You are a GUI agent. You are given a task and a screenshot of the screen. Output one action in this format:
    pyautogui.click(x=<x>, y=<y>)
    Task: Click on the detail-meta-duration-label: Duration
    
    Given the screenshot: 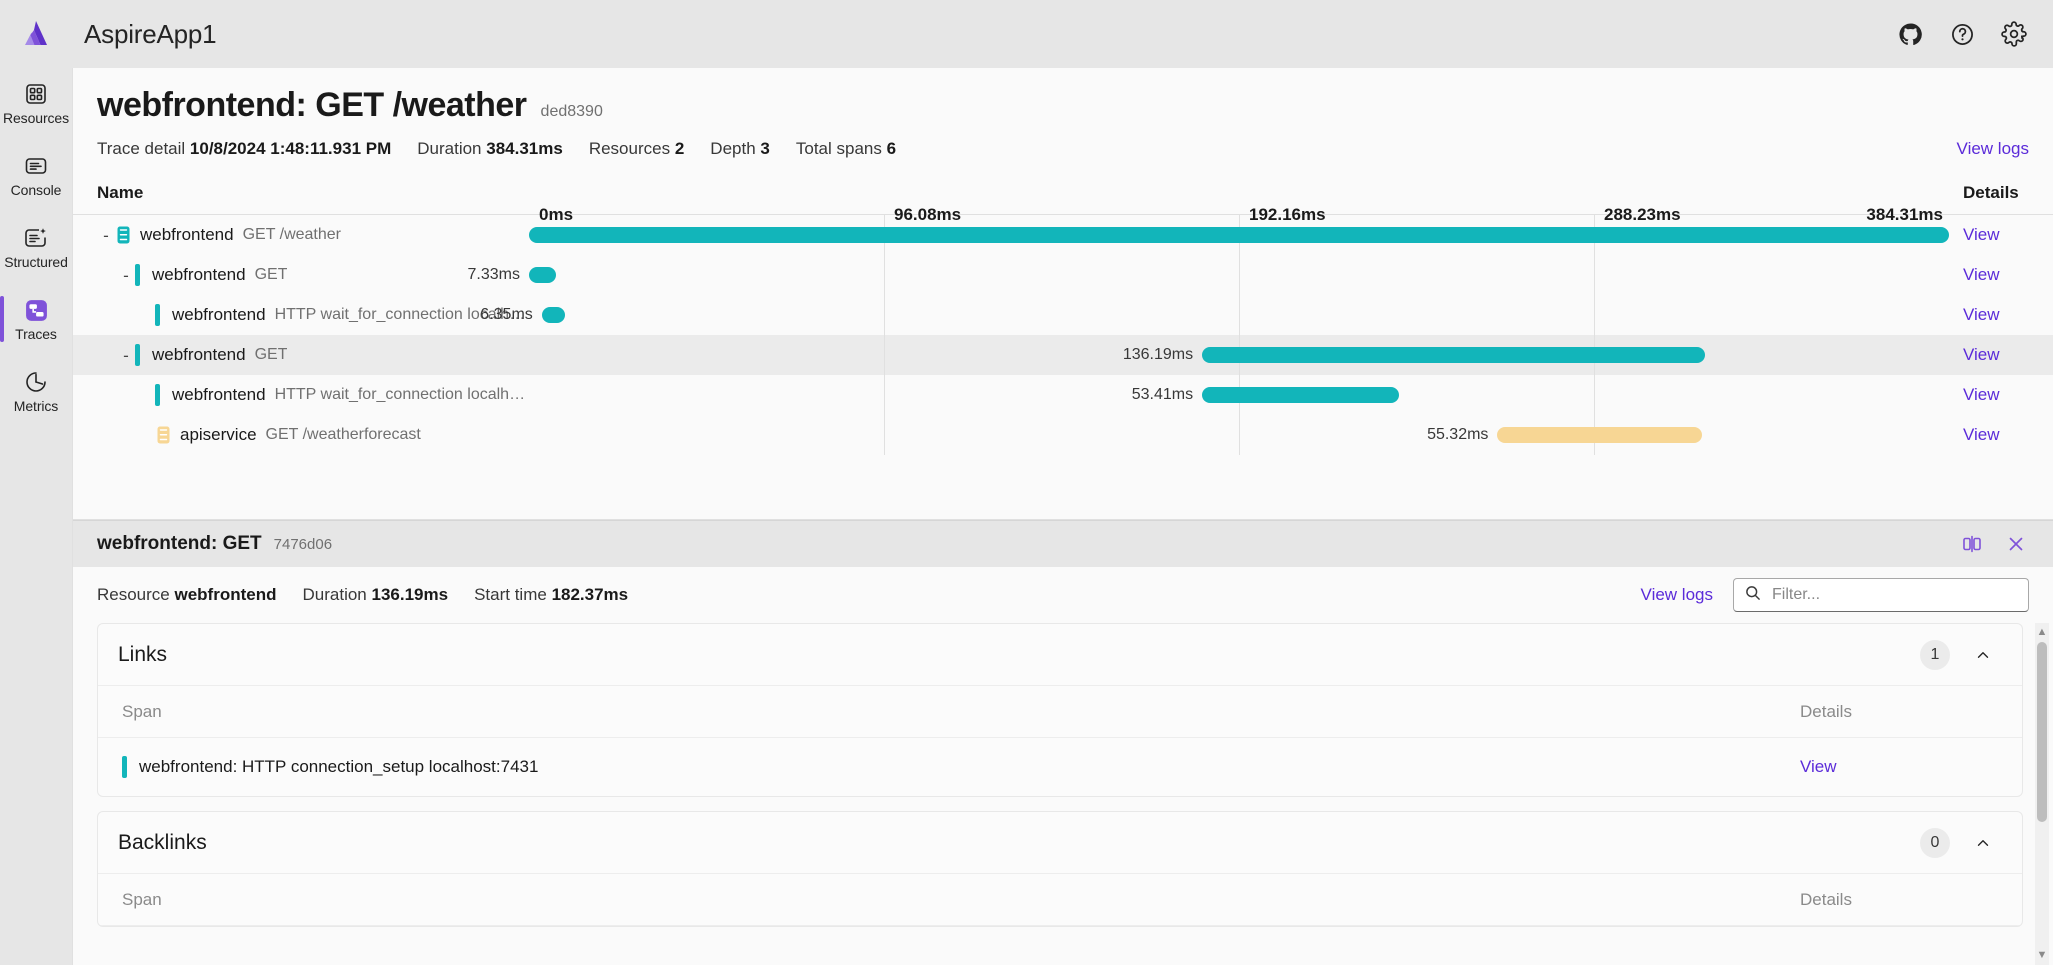 What is the action you would take?
    pyautogui.click(x=334, y=594)
    